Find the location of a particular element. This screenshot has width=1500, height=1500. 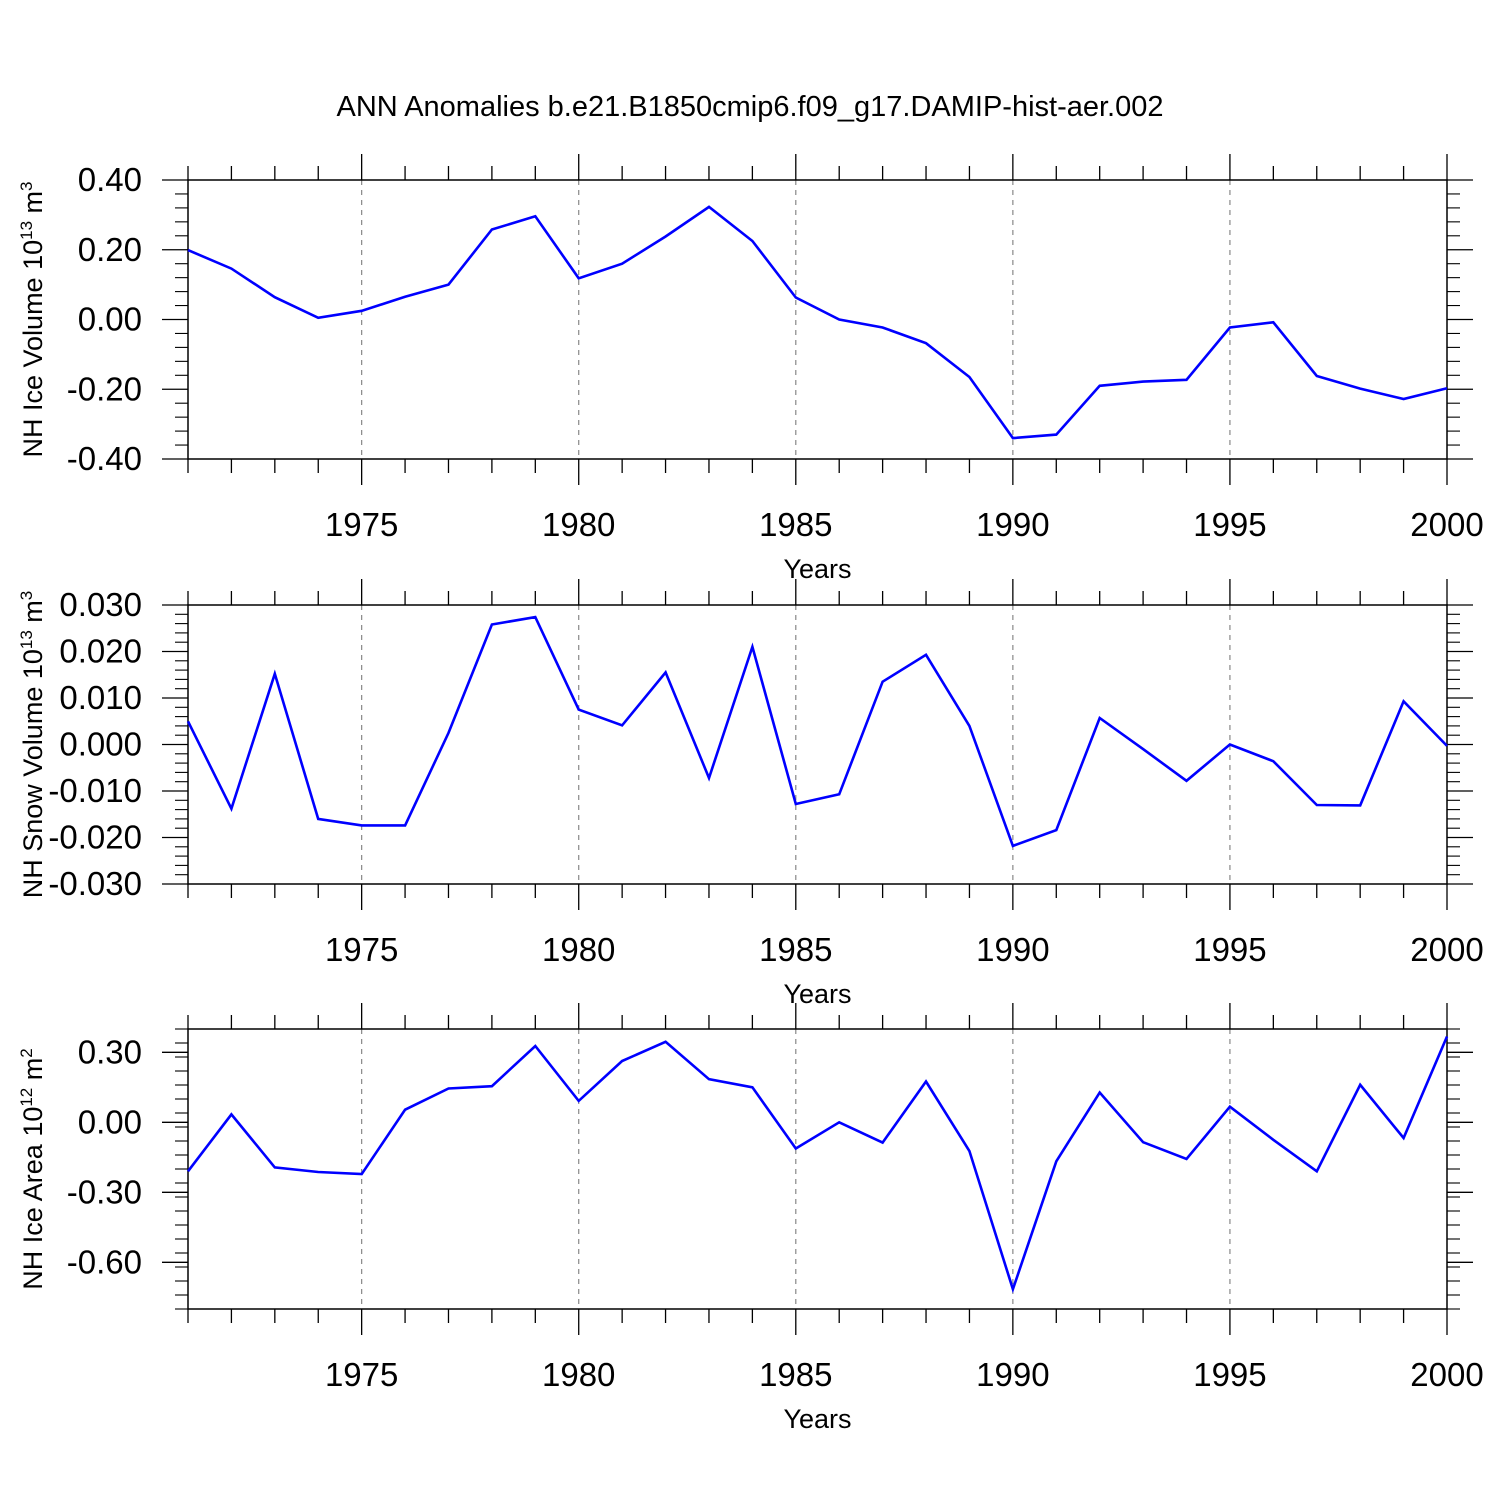

y-tick-label: 0.010 is located at coordinates (100, 697).